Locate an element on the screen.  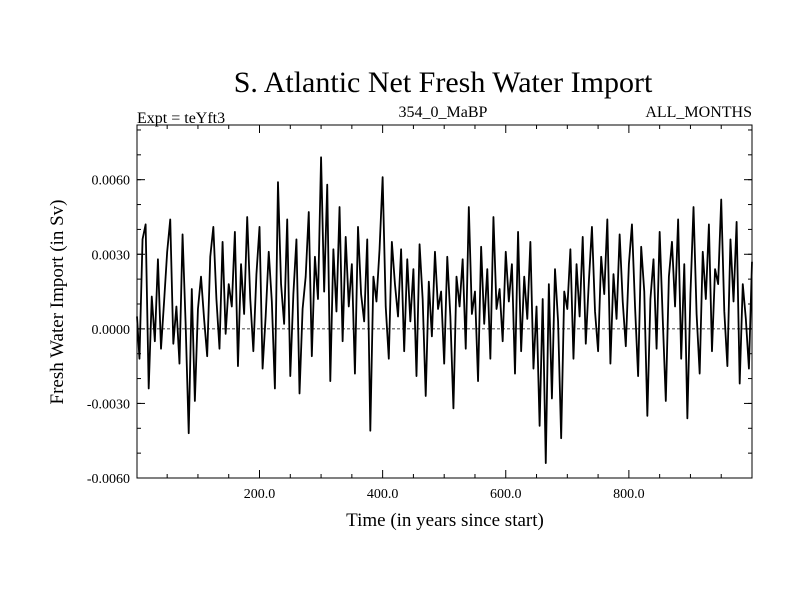
y-tick-label: 0.0000 is located at coordinates (111, 330).